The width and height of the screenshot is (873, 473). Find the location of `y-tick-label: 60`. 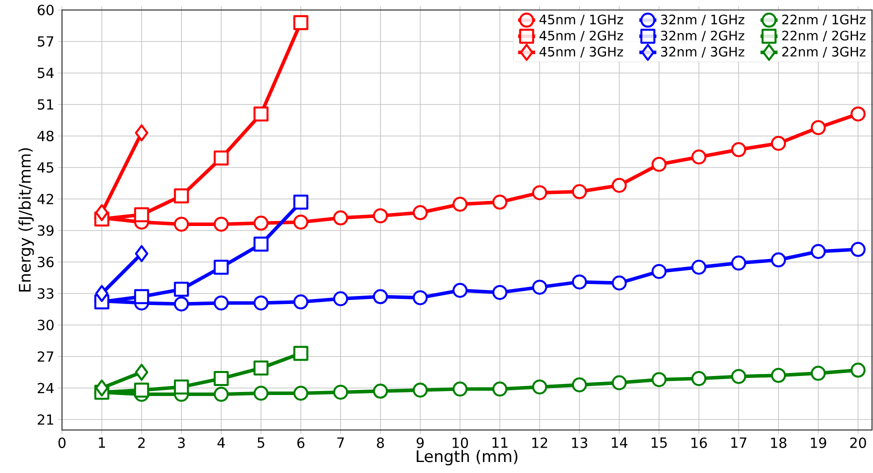

y-tick-label: 60 is located at coordinates (46, 10).